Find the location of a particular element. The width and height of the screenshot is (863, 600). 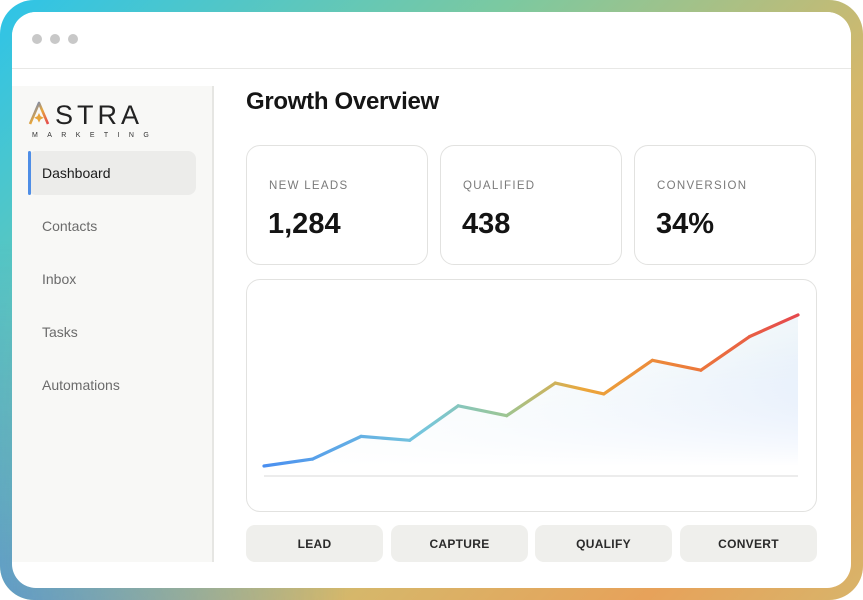

metric-card-qualified: QUALIFIED 438 is located at coordinates (531, 205).